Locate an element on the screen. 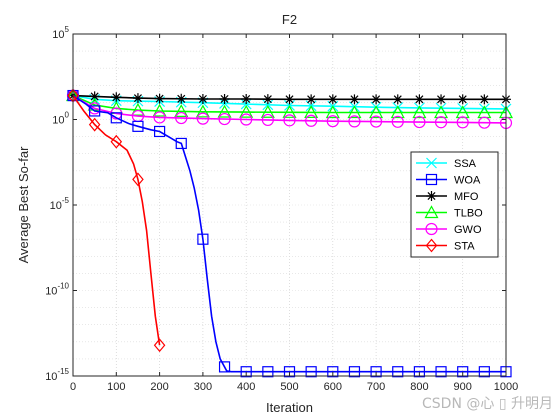 The height and width of the screenshot is (420, 560). series-line-sta is located at coordinates (116, 220).